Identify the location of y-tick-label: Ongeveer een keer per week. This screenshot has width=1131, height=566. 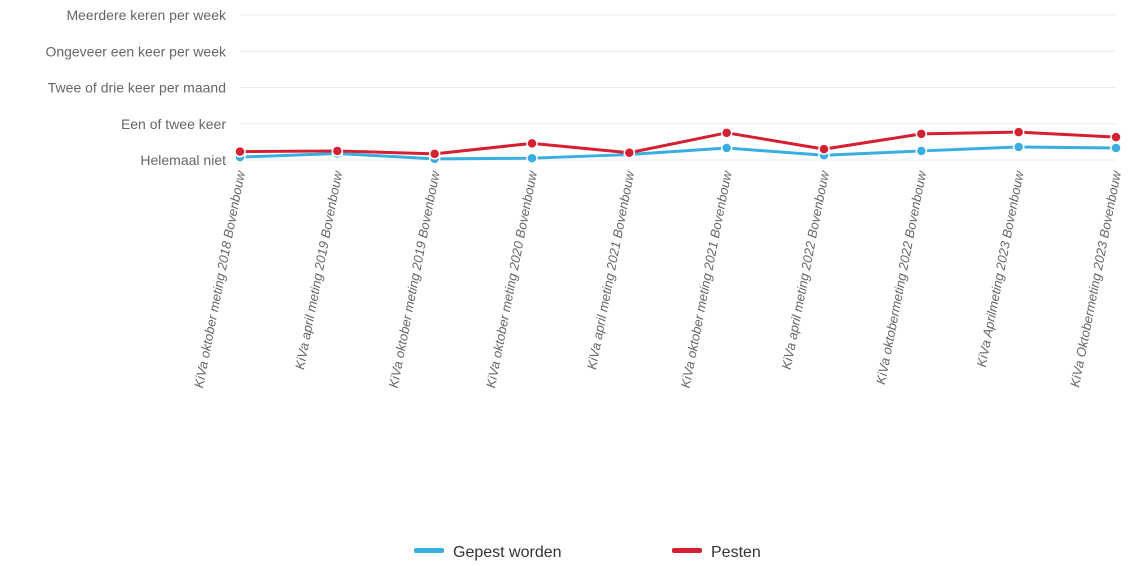
(136, 51).